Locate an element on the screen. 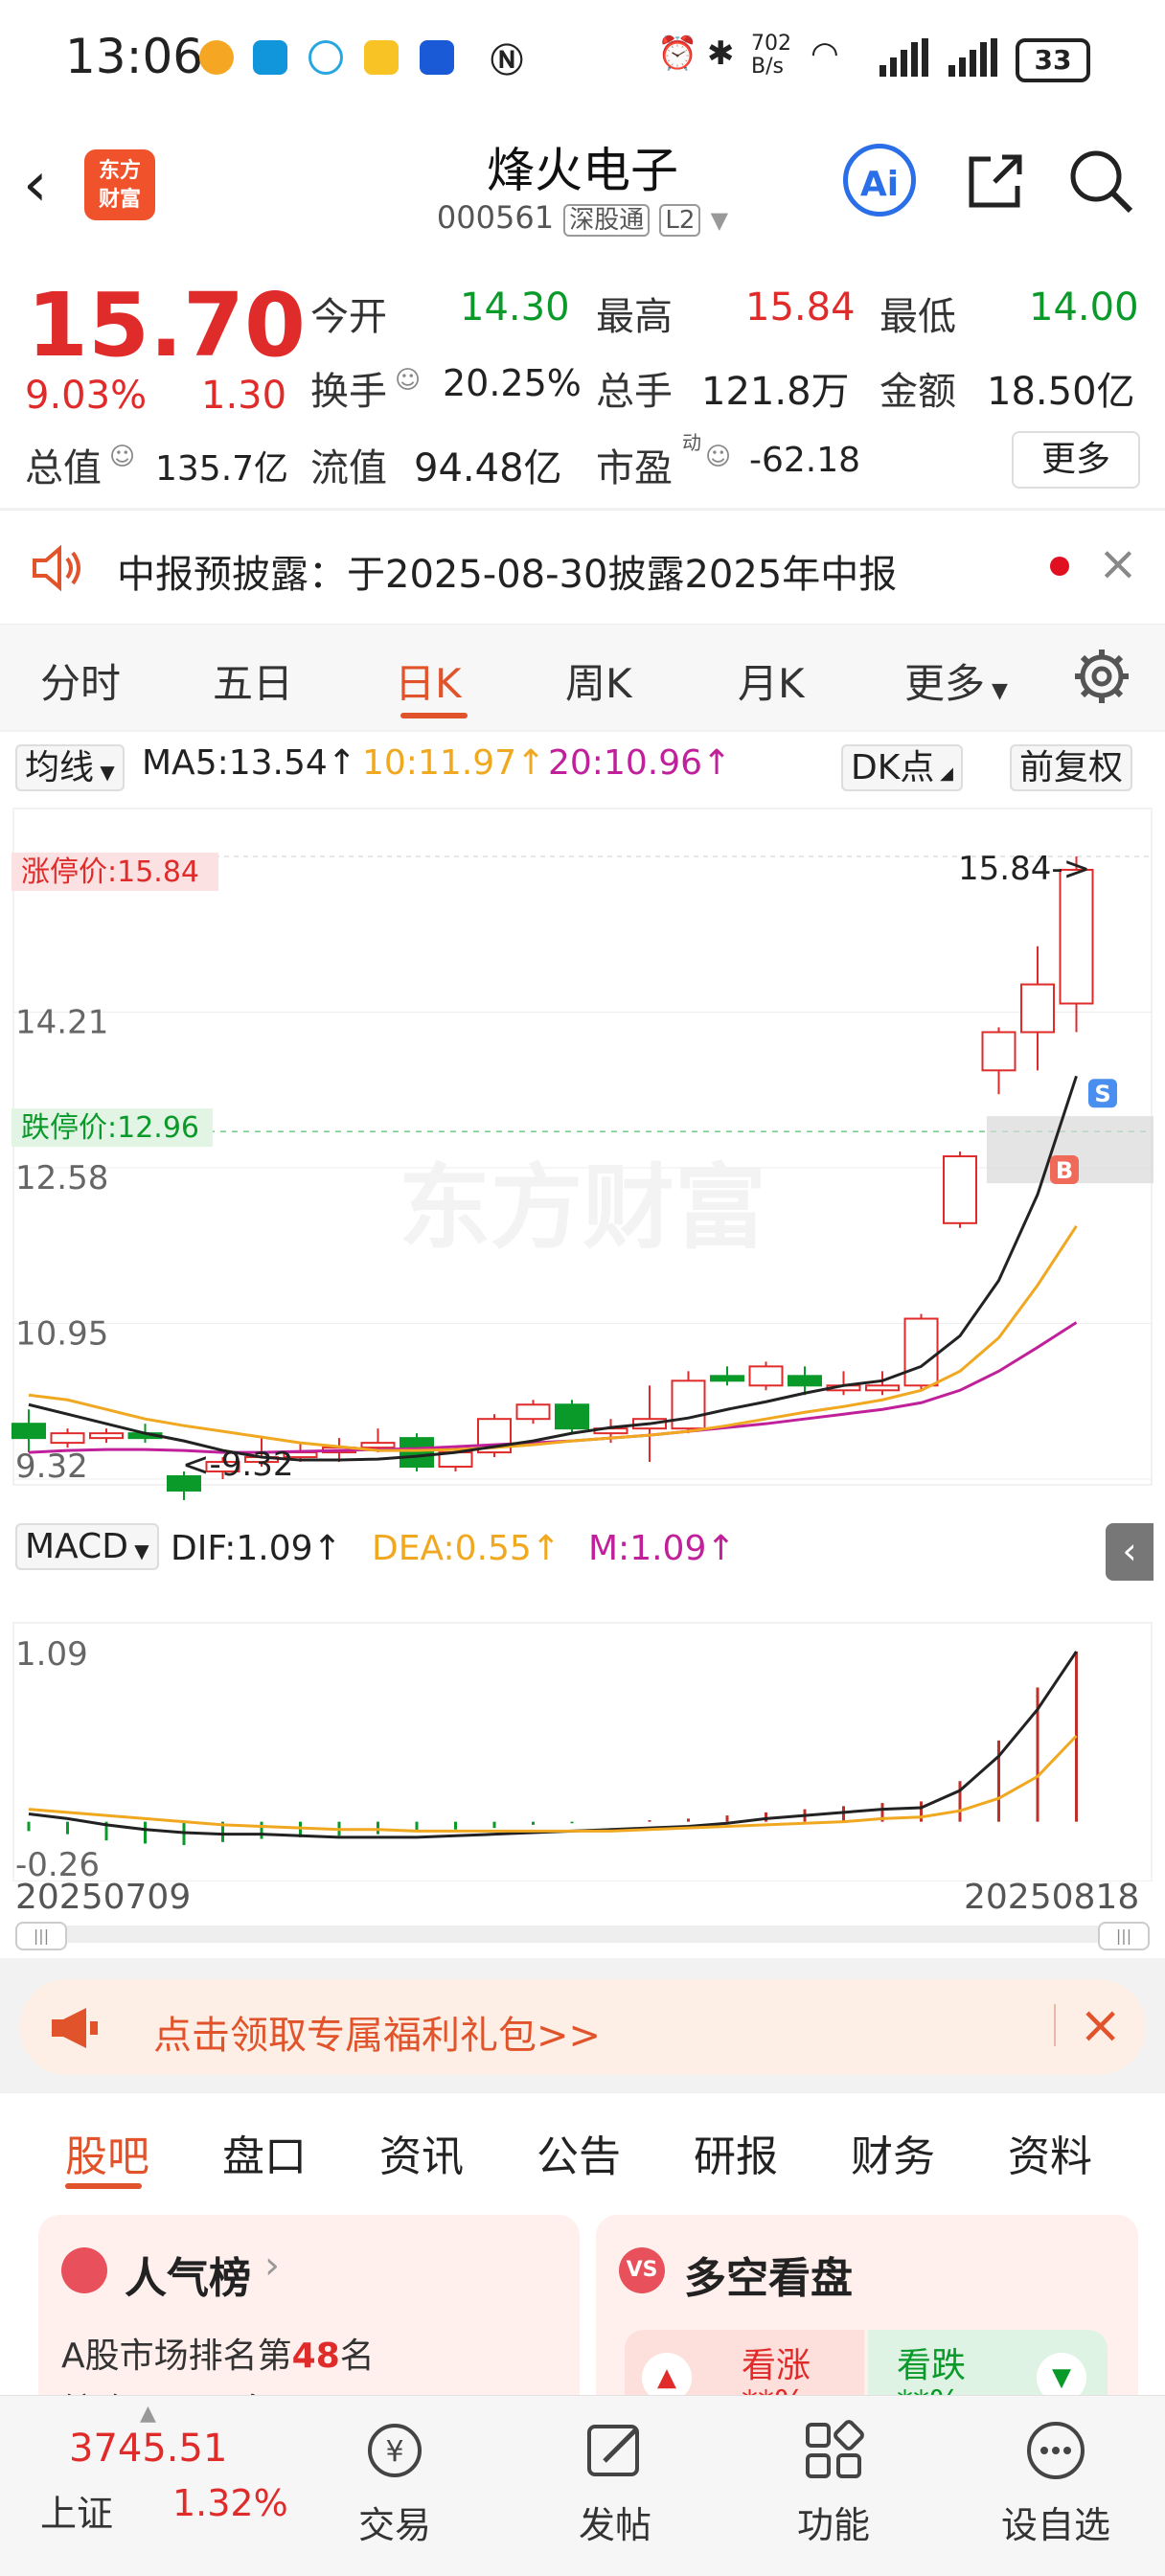 The height and width of the screenshot is (2576, 1165). stock-code: 000561 is located at coordinates (495, 217).